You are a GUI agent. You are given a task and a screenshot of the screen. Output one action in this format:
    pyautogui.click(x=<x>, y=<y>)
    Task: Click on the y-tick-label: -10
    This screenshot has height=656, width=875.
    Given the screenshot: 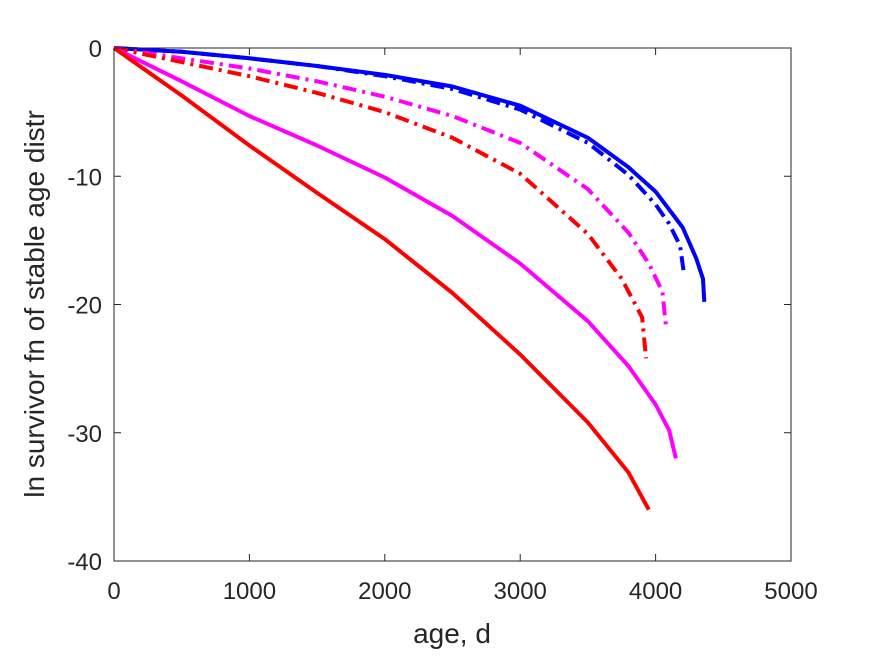 What is the action you would take?
    pyautogui.click(x=84, y=177)
    